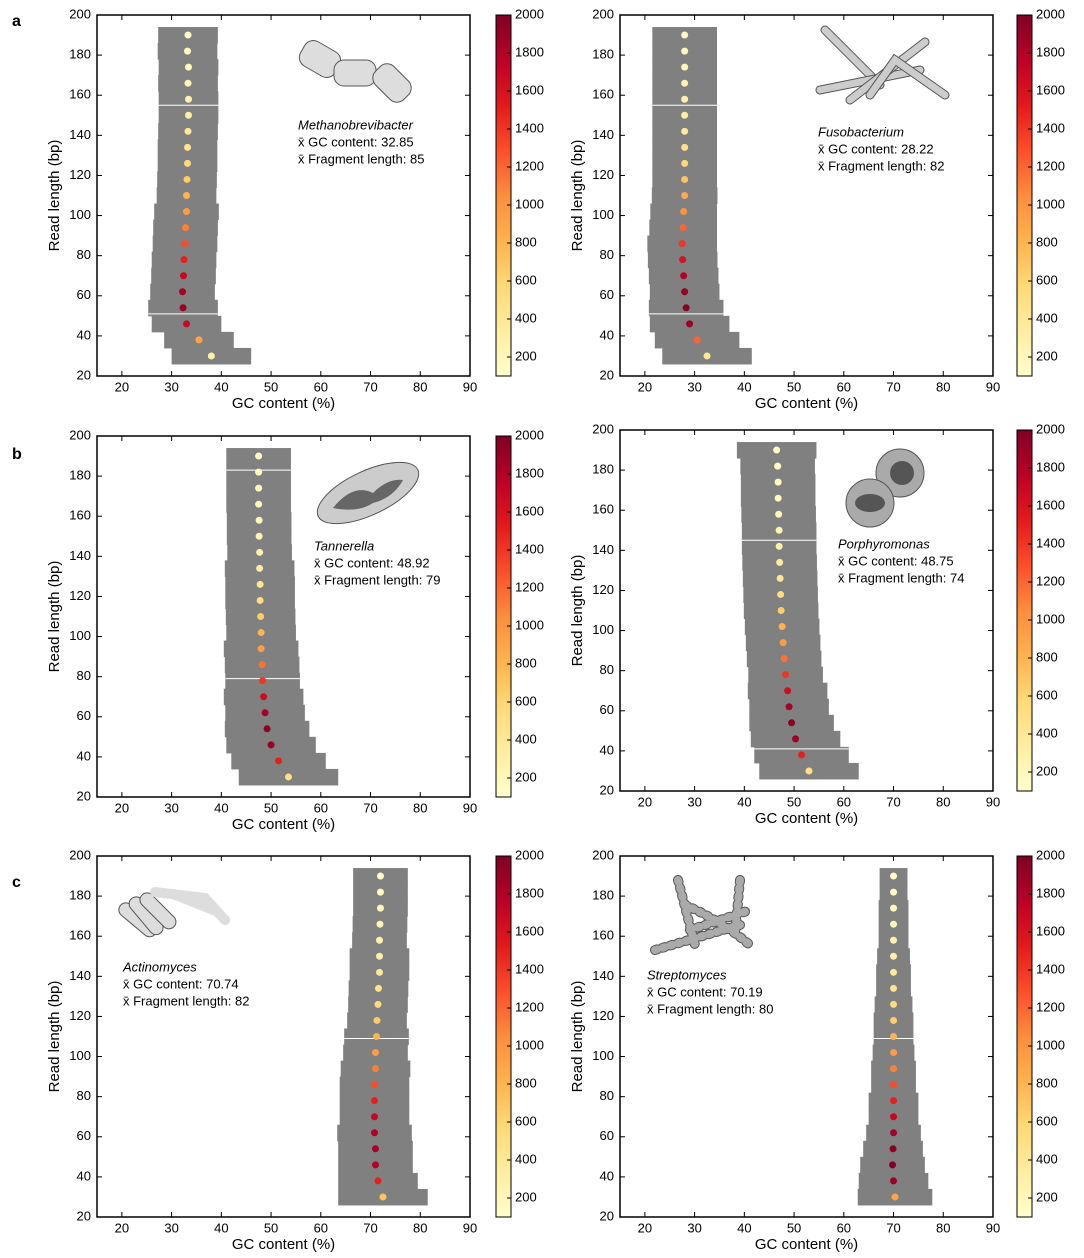 The height and width of the screenshot is (1258, 1084). What do you see at coordinates (884, 543) in the screenshot?
I see `organism-name: Porphyromonas` at bounding box center [884, 543].